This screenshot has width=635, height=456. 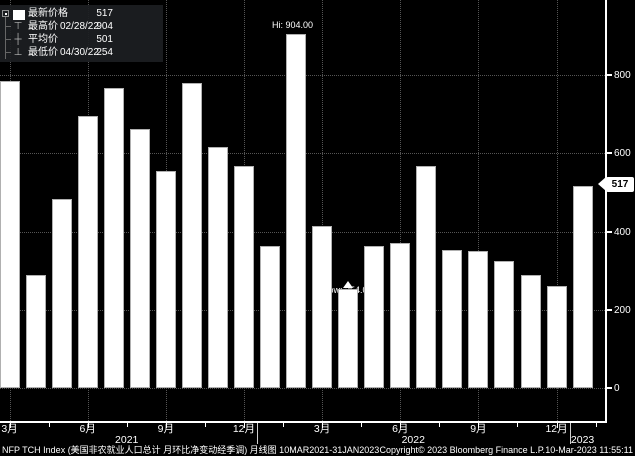 I want to click on y-tick-label-600: 600, so click(x=622, y=154).